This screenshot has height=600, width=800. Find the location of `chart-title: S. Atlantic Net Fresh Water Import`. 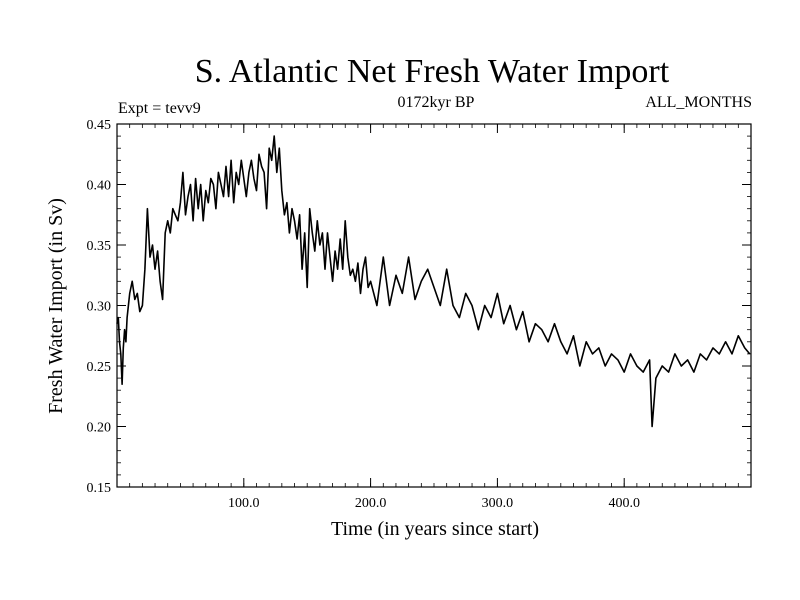

chart-title: S. Atlantic Net Fresh Water Import is located at coordinates (432, 71).